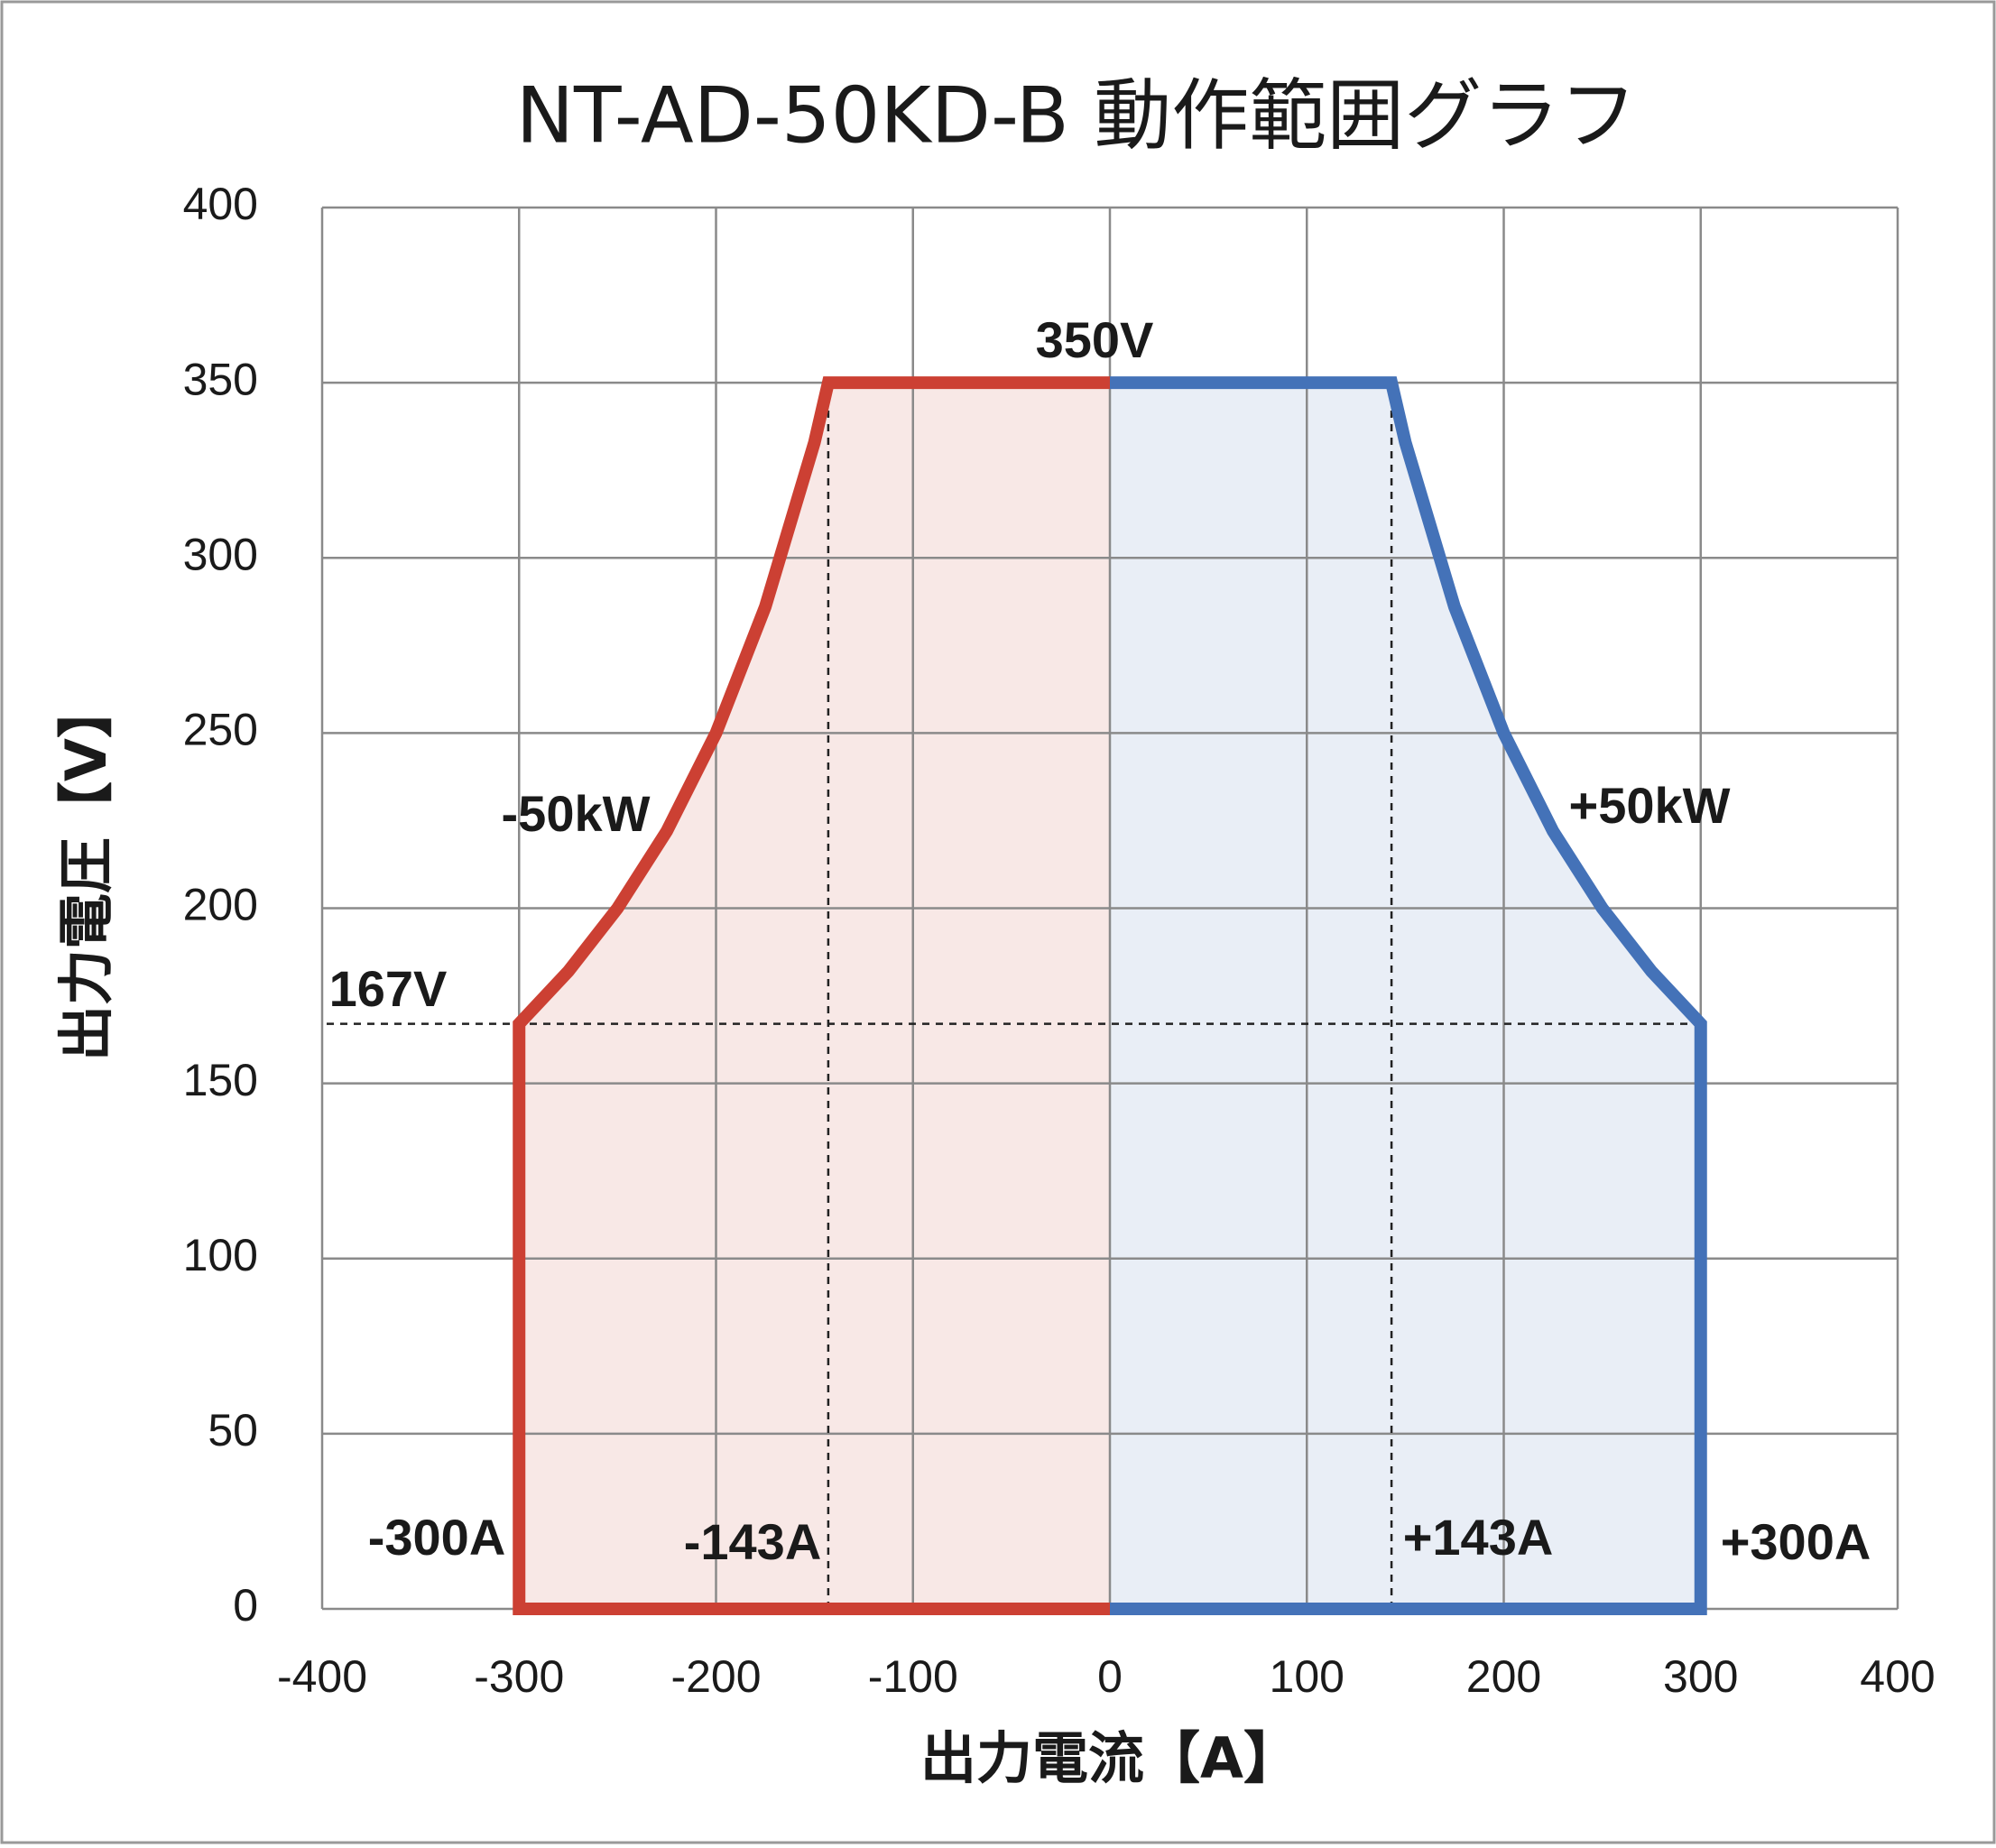 The image size is (1996, 1848). I want to click on x-tick-label: 200, so click(1504, 1676).